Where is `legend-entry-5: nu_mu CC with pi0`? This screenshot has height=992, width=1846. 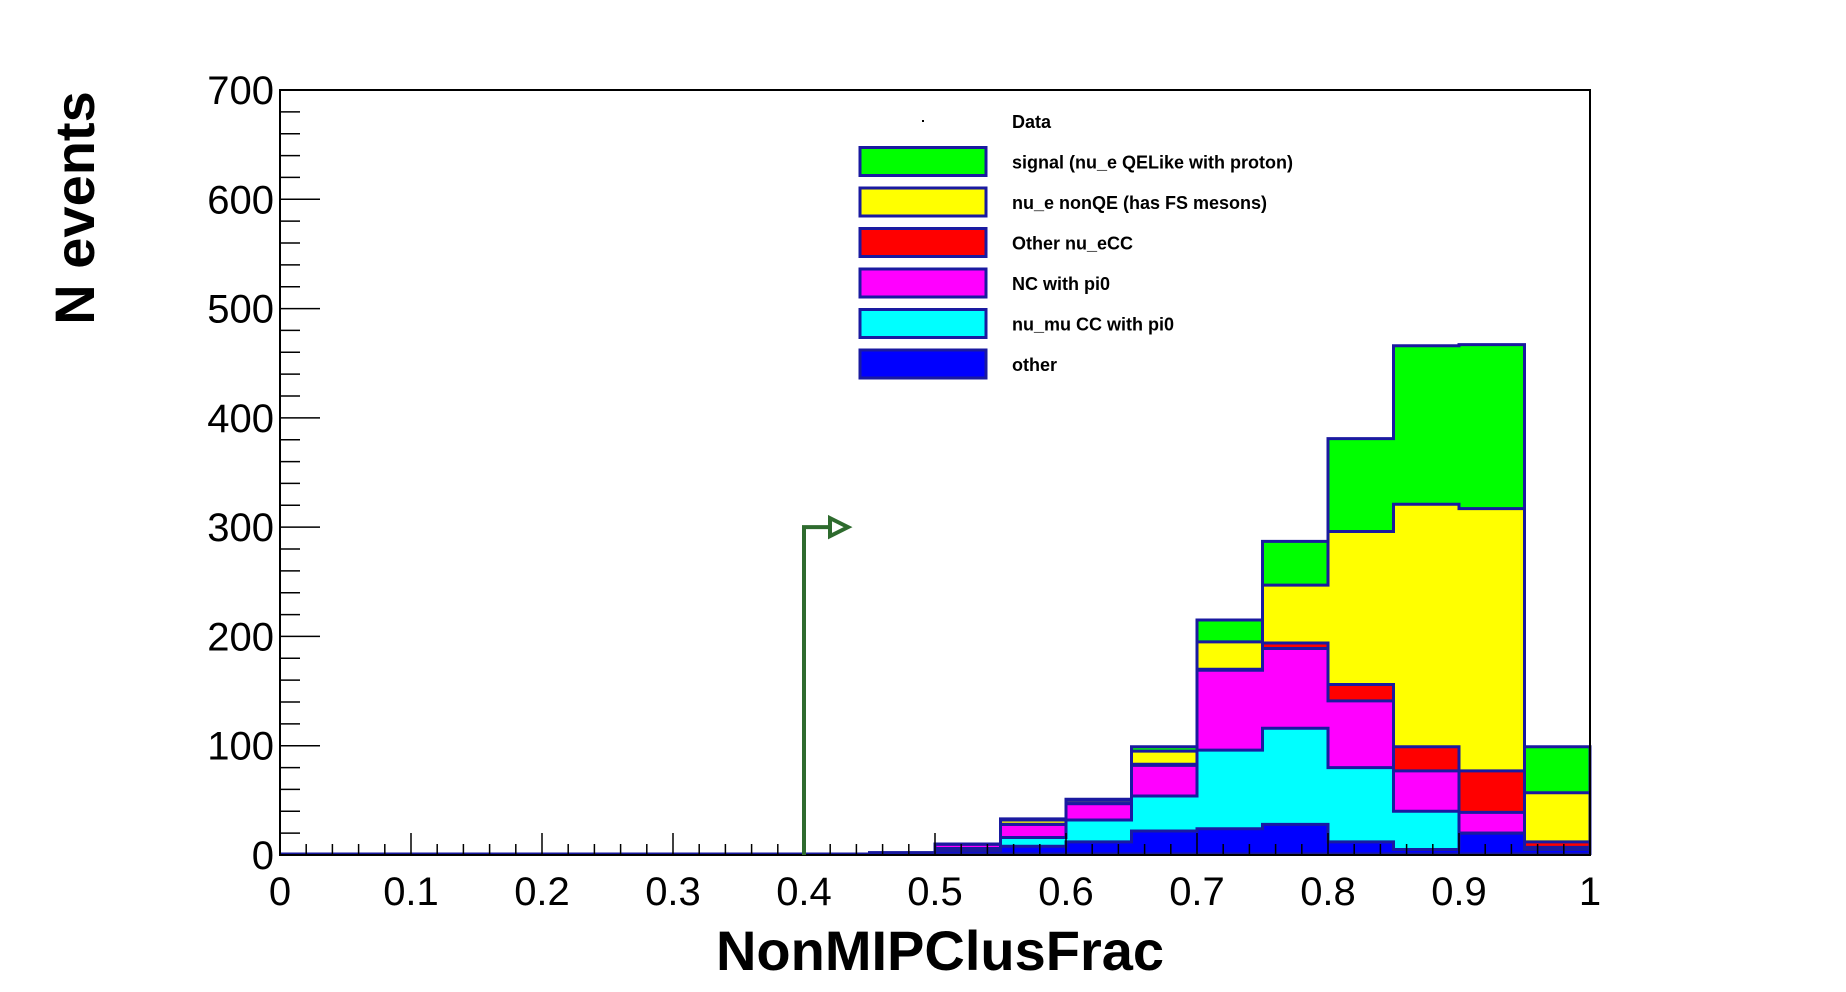 legend-entry-5: nu_mu CC with pi0 is located at coordinates (1016, 323).